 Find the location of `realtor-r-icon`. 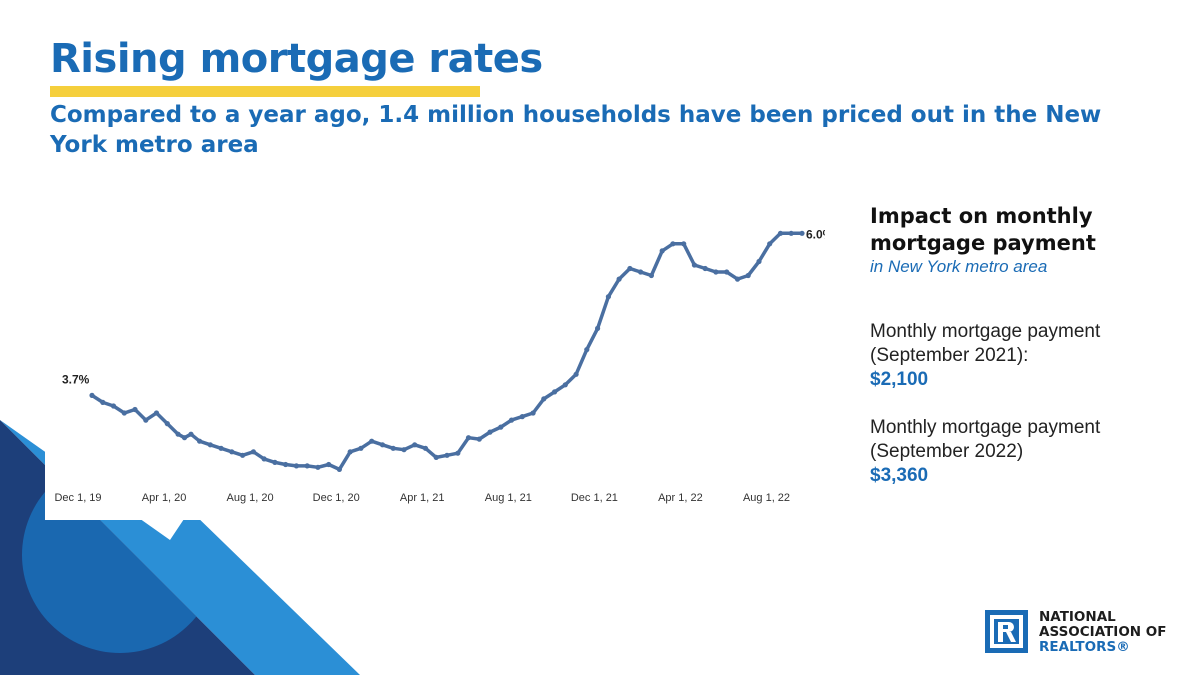

realtor-r-icon is located at coordinates (1006, 631).